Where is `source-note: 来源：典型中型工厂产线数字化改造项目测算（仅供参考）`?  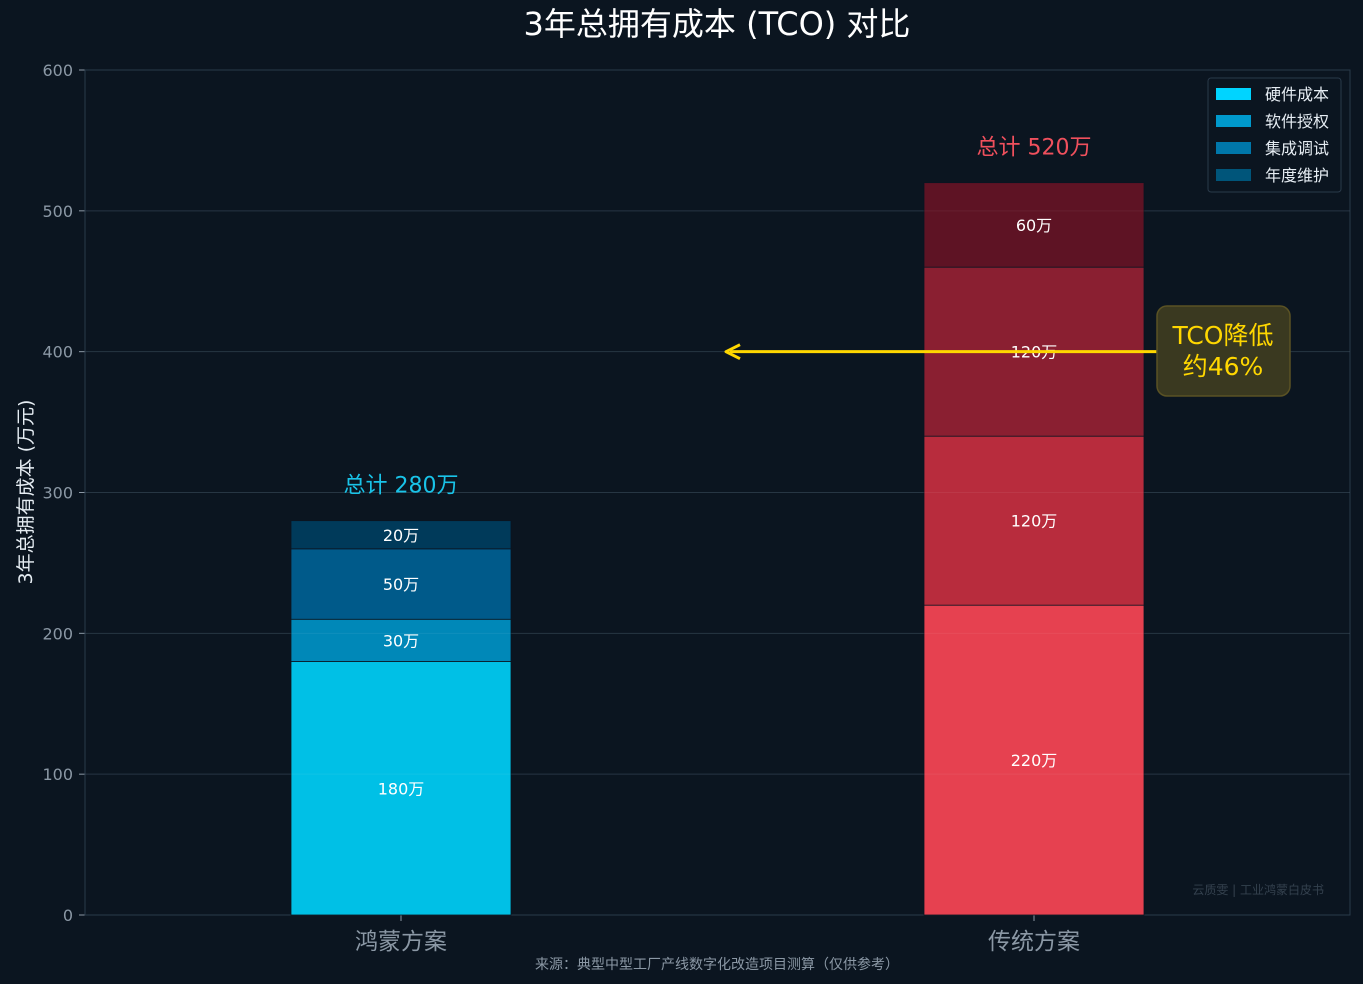
source-note: 来源：典型中型工厂产线数字化改造项目测算（仅供参考） is located at coordinates (717, 964).